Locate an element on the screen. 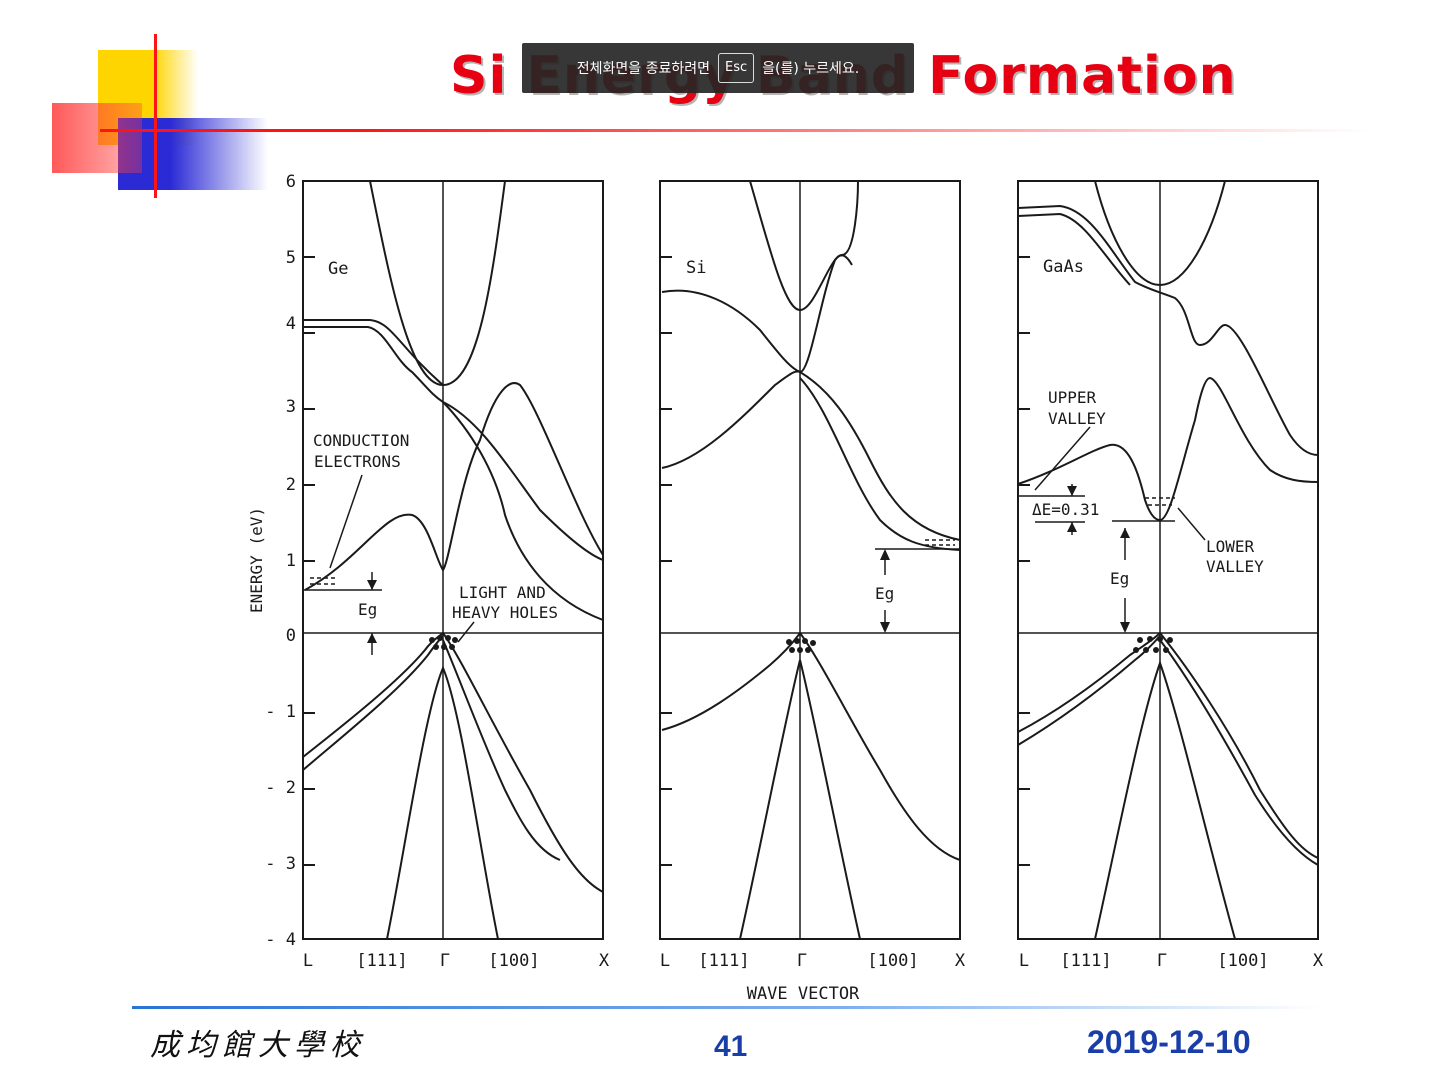 The width and height of the screenshot is (1437, 1075). corner-decoration is located at coordinates (710, 117).